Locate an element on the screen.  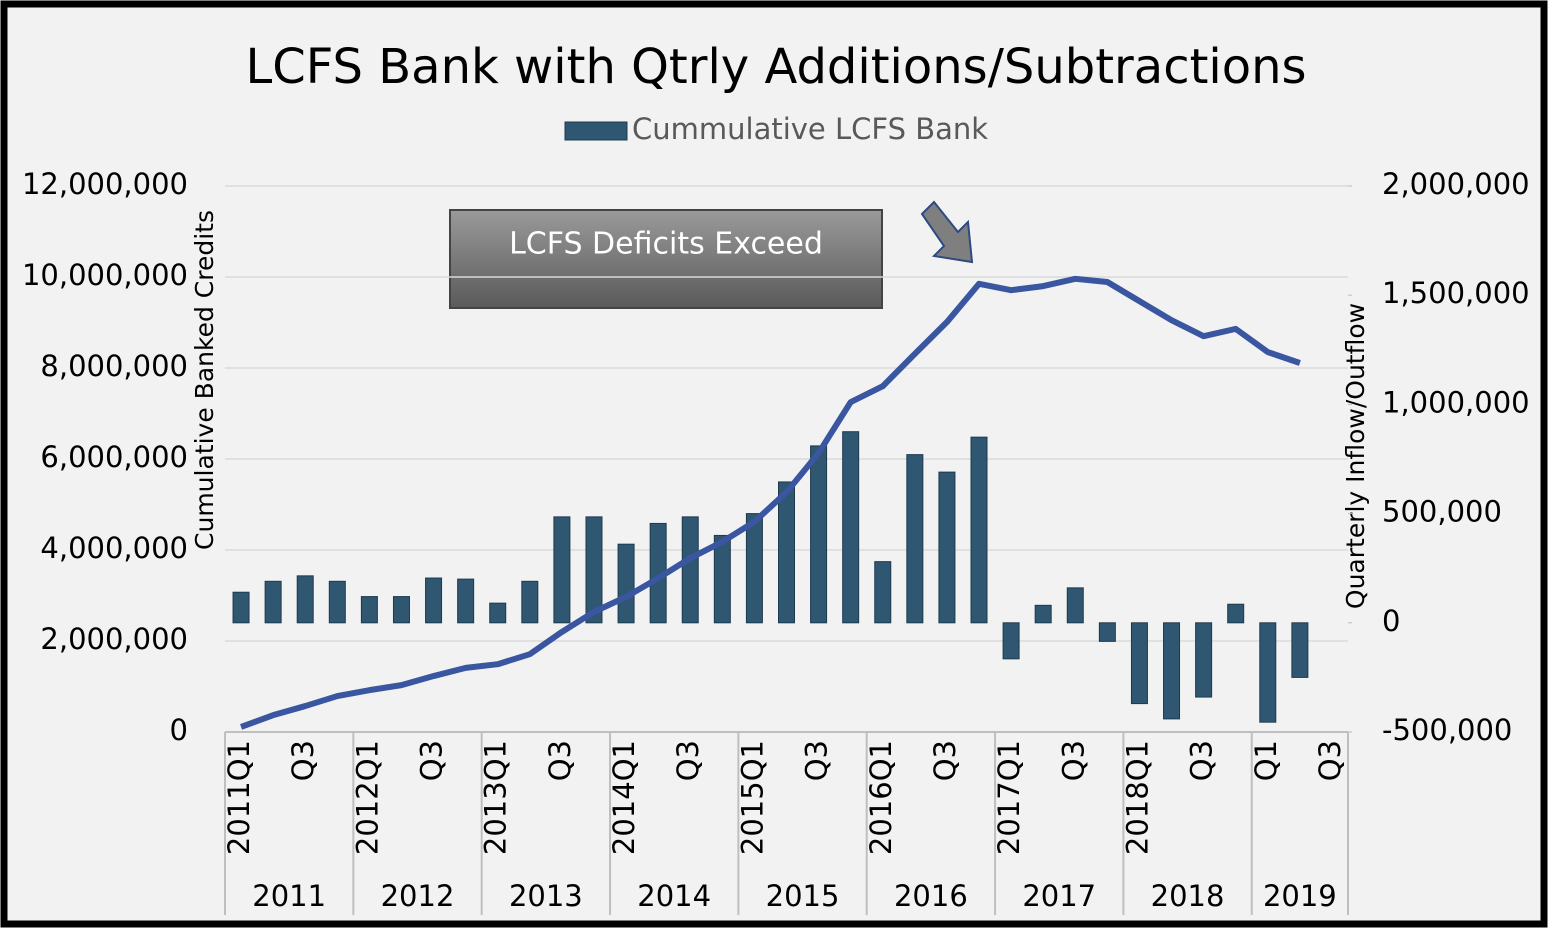
y-tick-label: 10,000,000 is located at coordinates (105, 275).